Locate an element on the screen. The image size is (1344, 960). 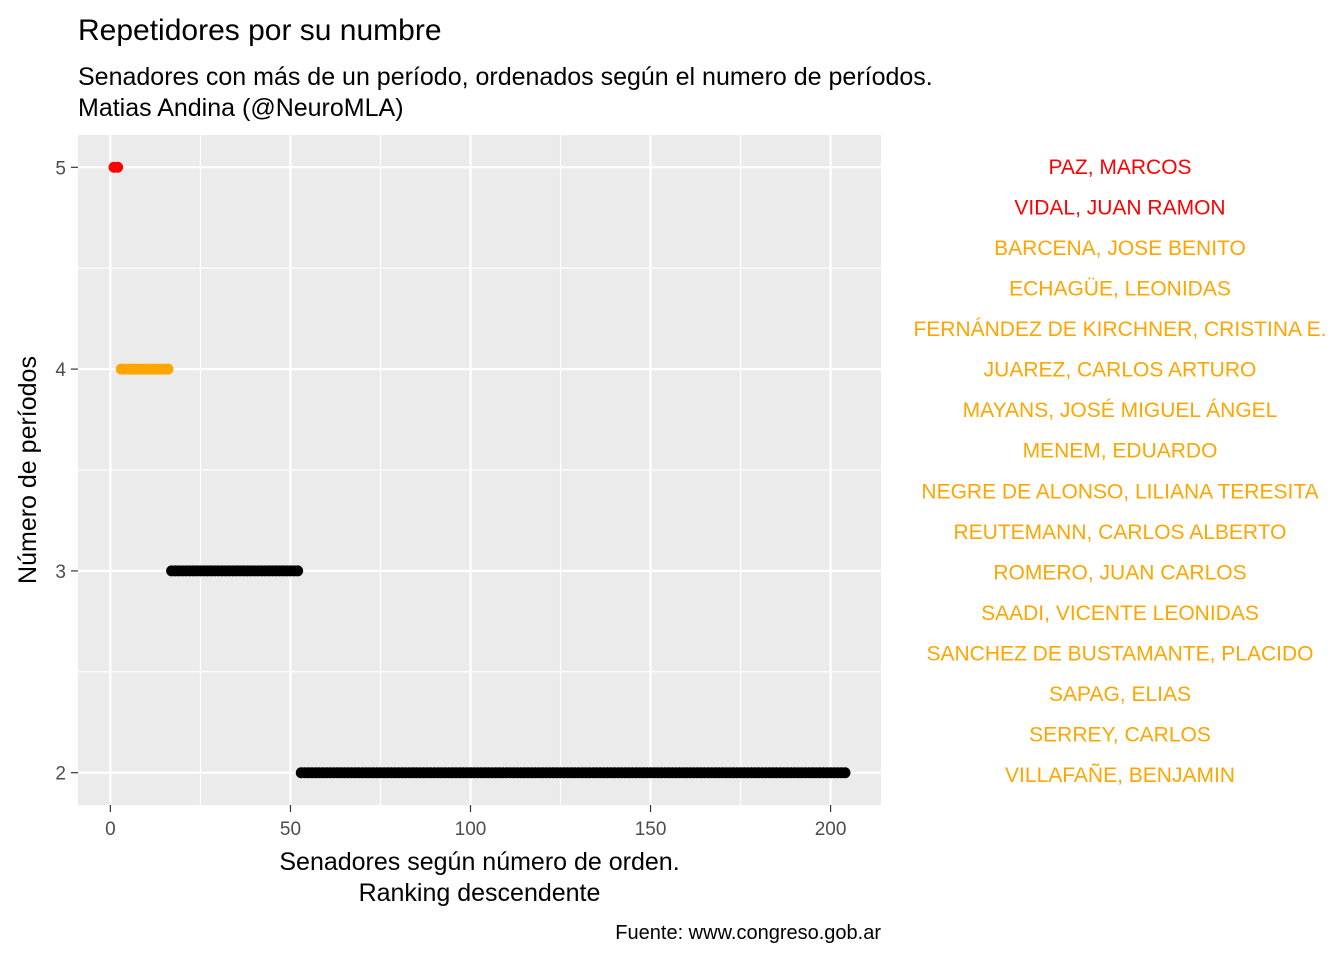
x-tick-label: 200 is located at coordinates (831, 829).